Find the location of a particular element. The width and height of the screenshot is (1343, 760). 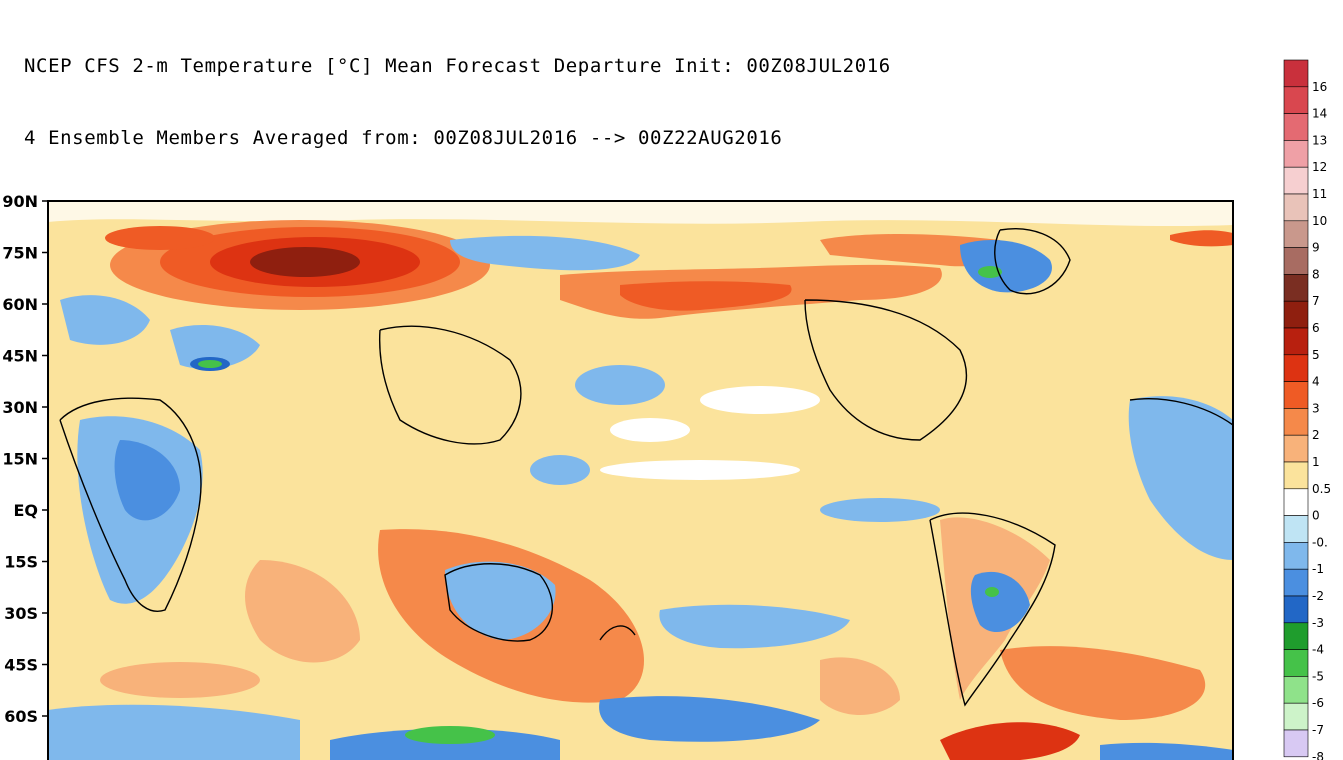

colorbar-label: -4 is located at coordinates (1318, 650).